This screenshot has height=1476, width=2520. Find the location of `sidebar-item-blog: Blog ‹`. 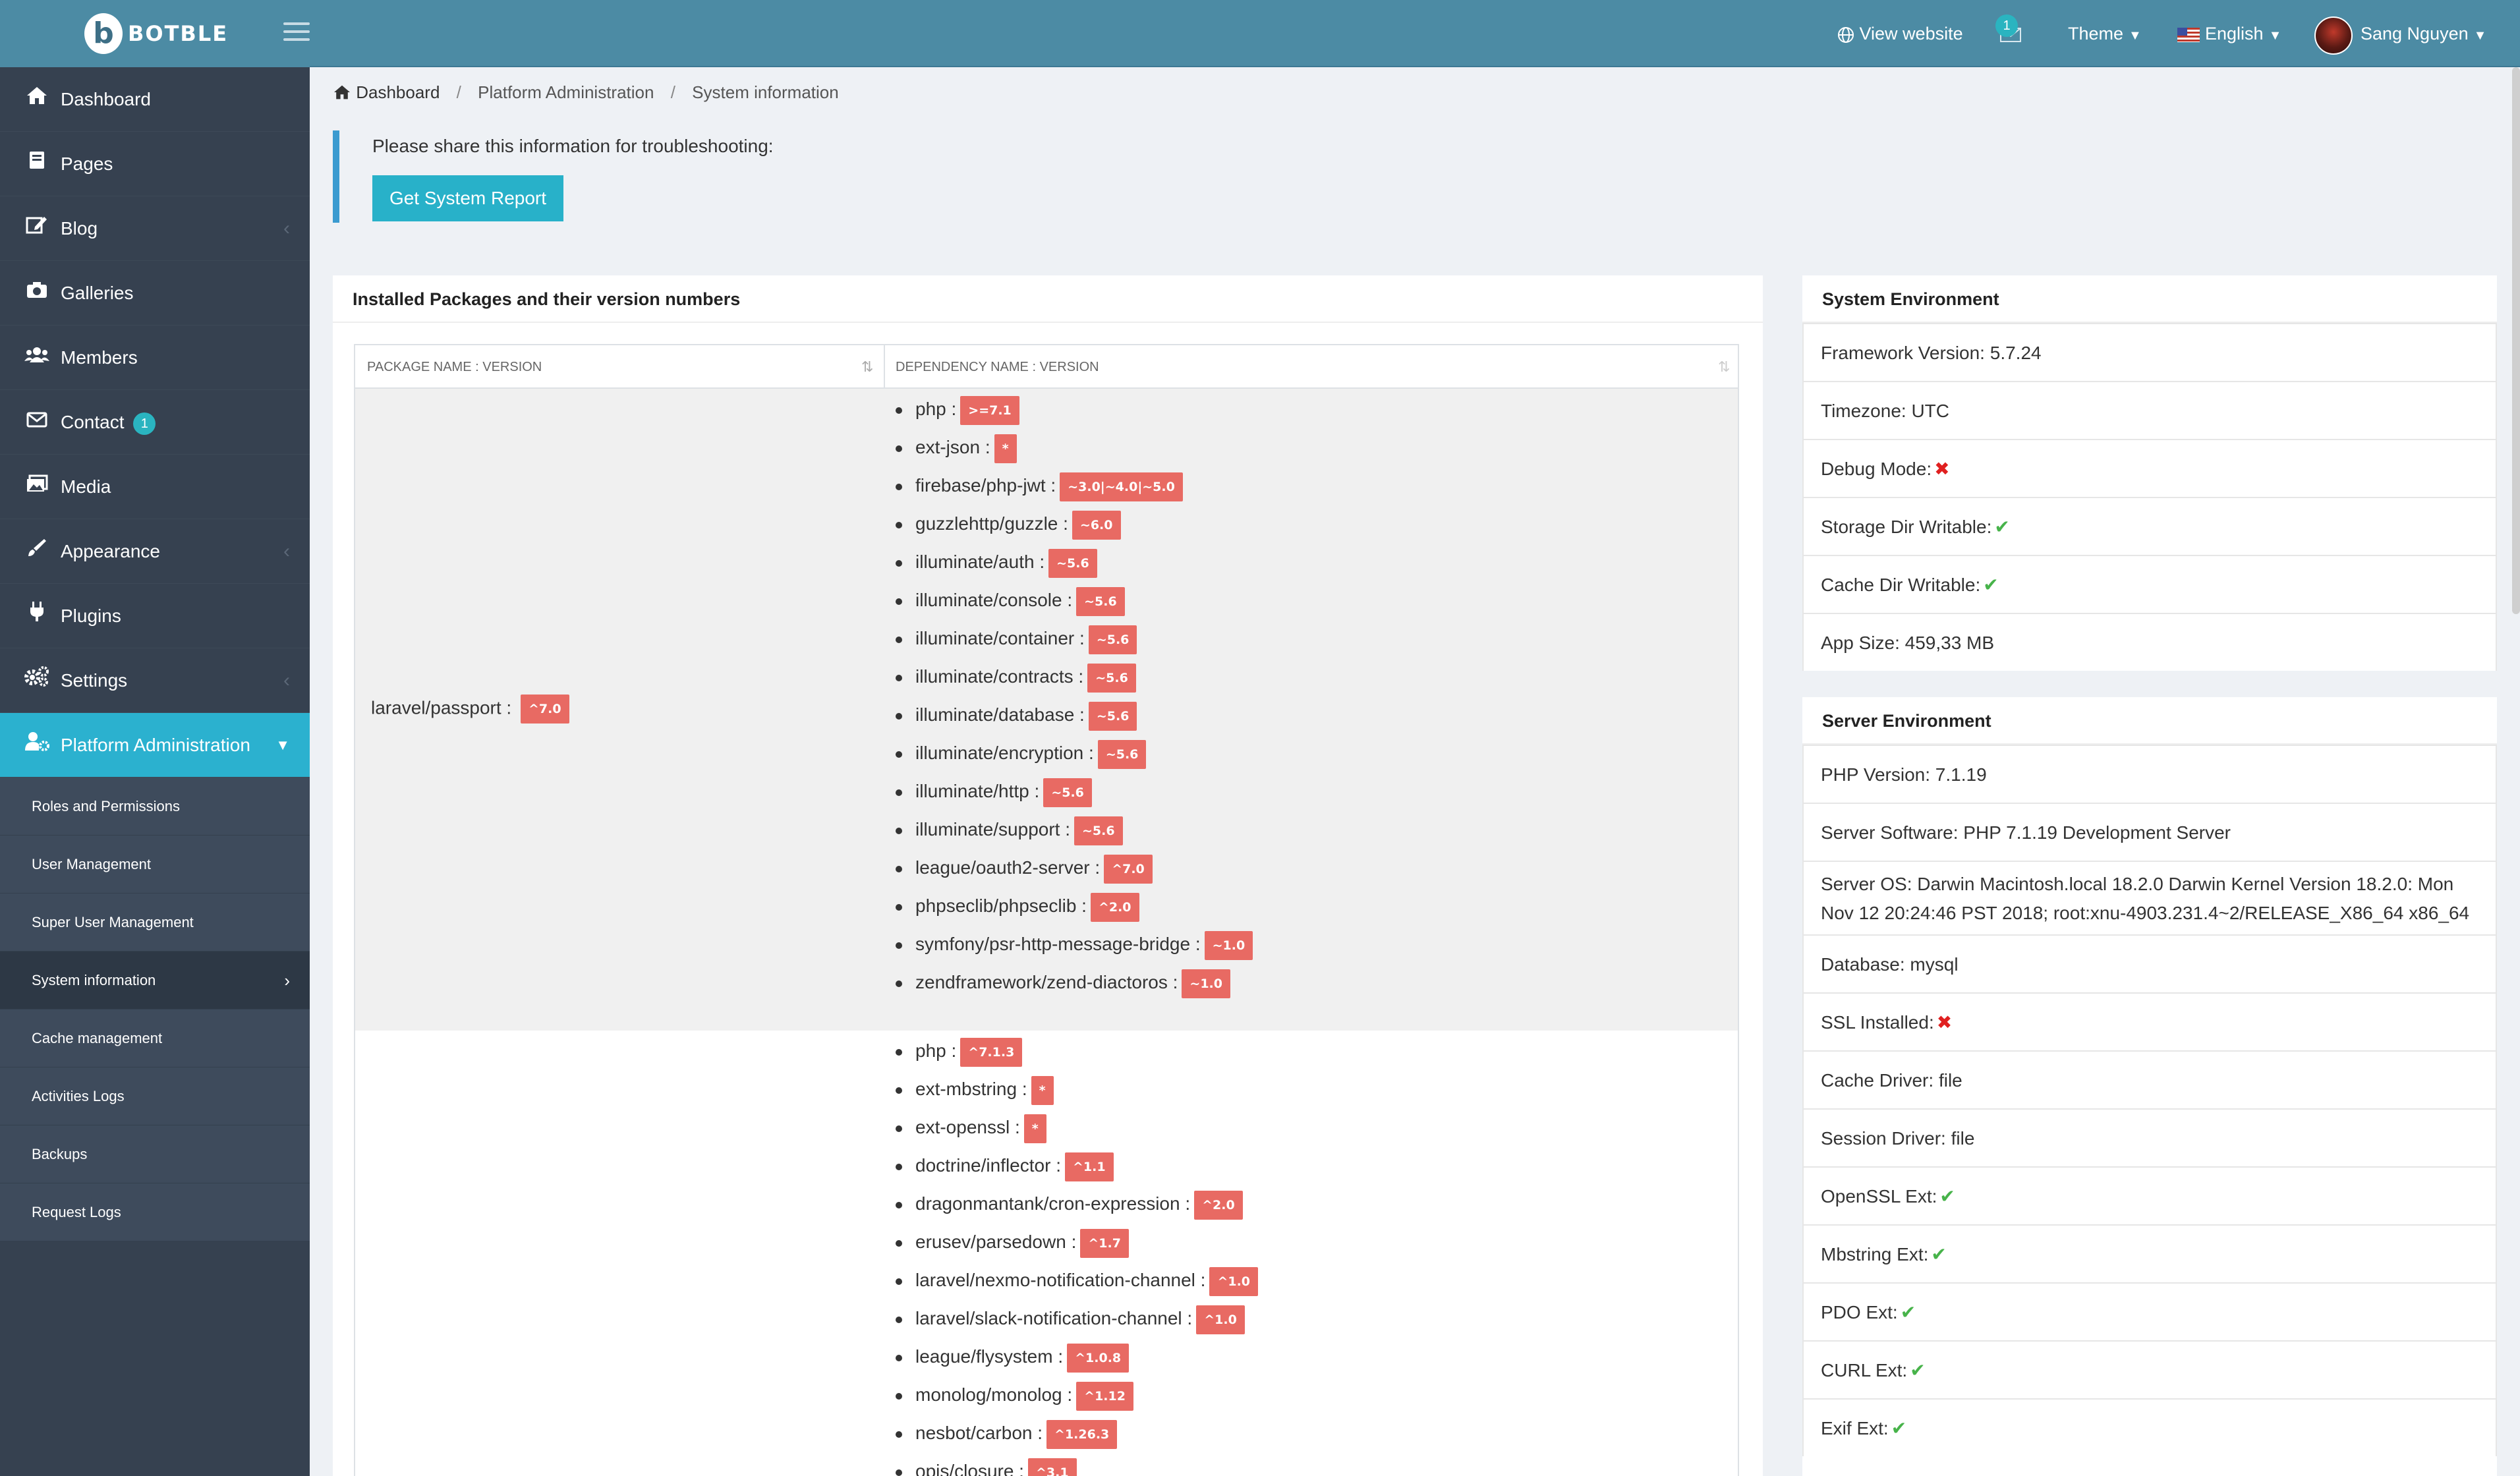

sidebar-item-blog: Blog ‹ is located at coordinates (155, 228).